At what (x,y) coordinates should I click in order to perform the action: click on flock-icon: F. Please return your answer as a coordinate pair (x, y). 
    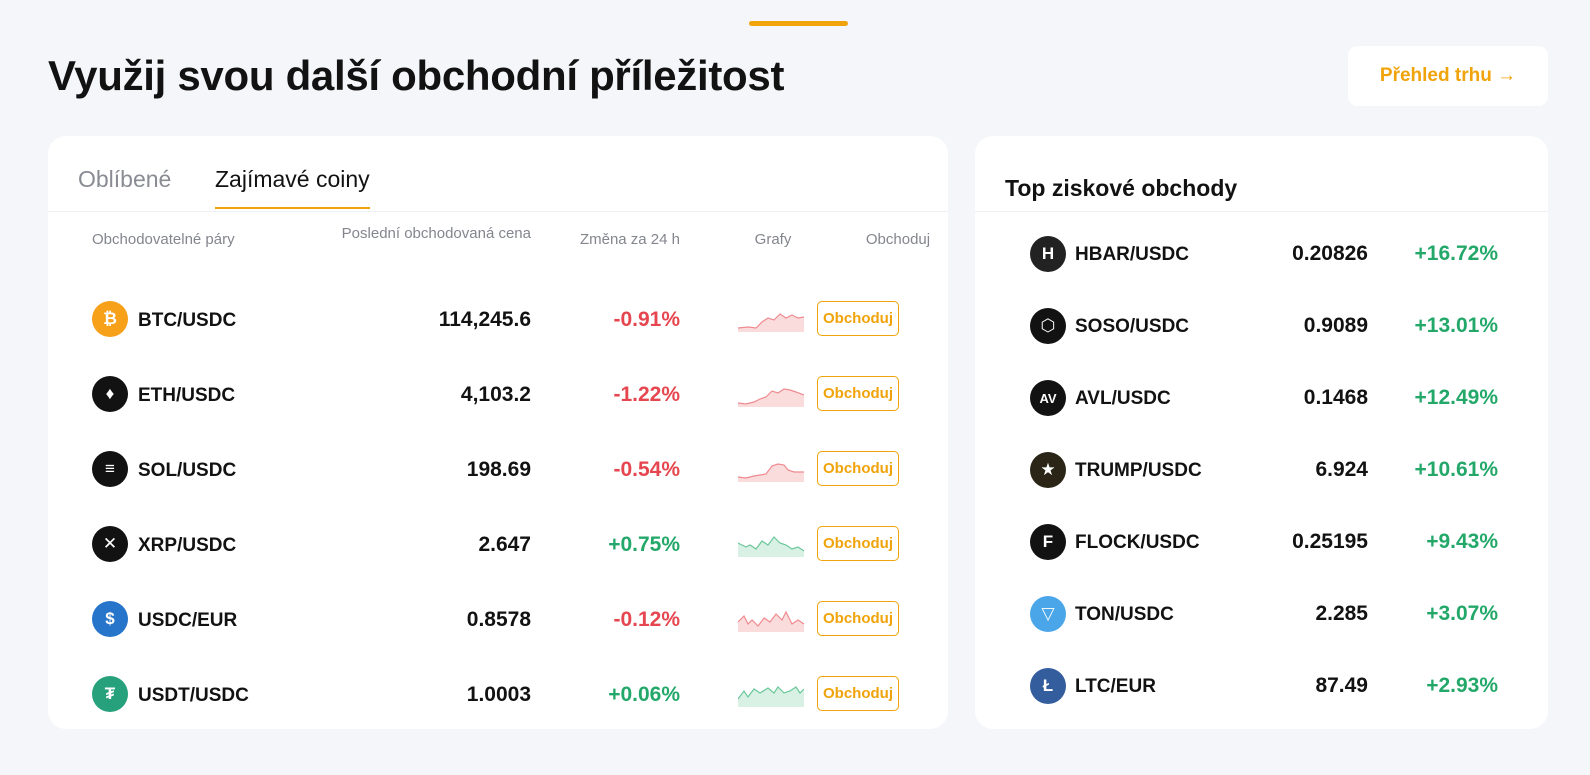
    Looking at the image, I should click on (1048, 542).